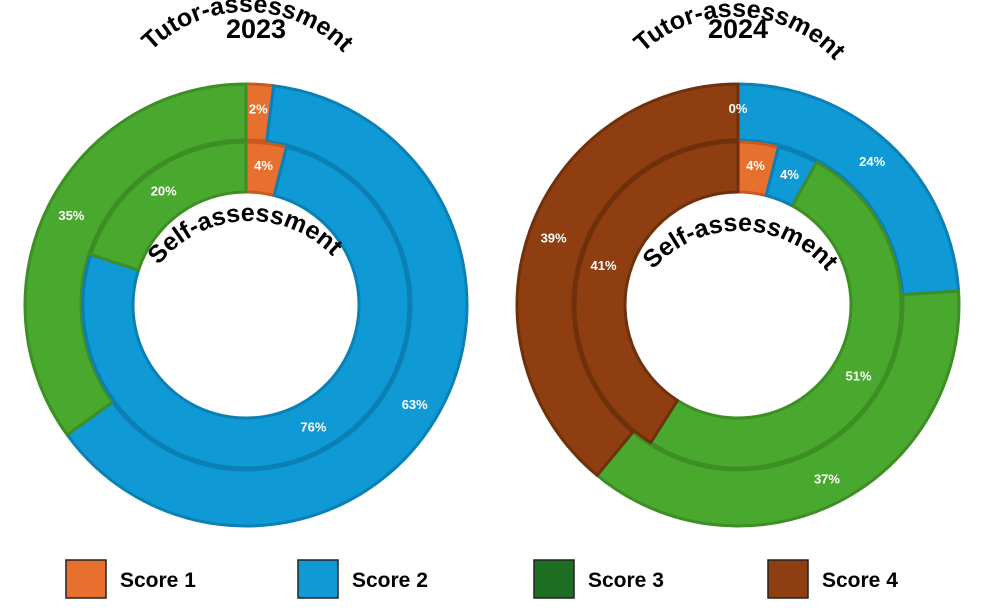 The width and height of the screenshot is (984, 610). Describe the element at coordinates (860, 580) in the screenshot. I see `legend-label-score-4: Score 4` at that location.